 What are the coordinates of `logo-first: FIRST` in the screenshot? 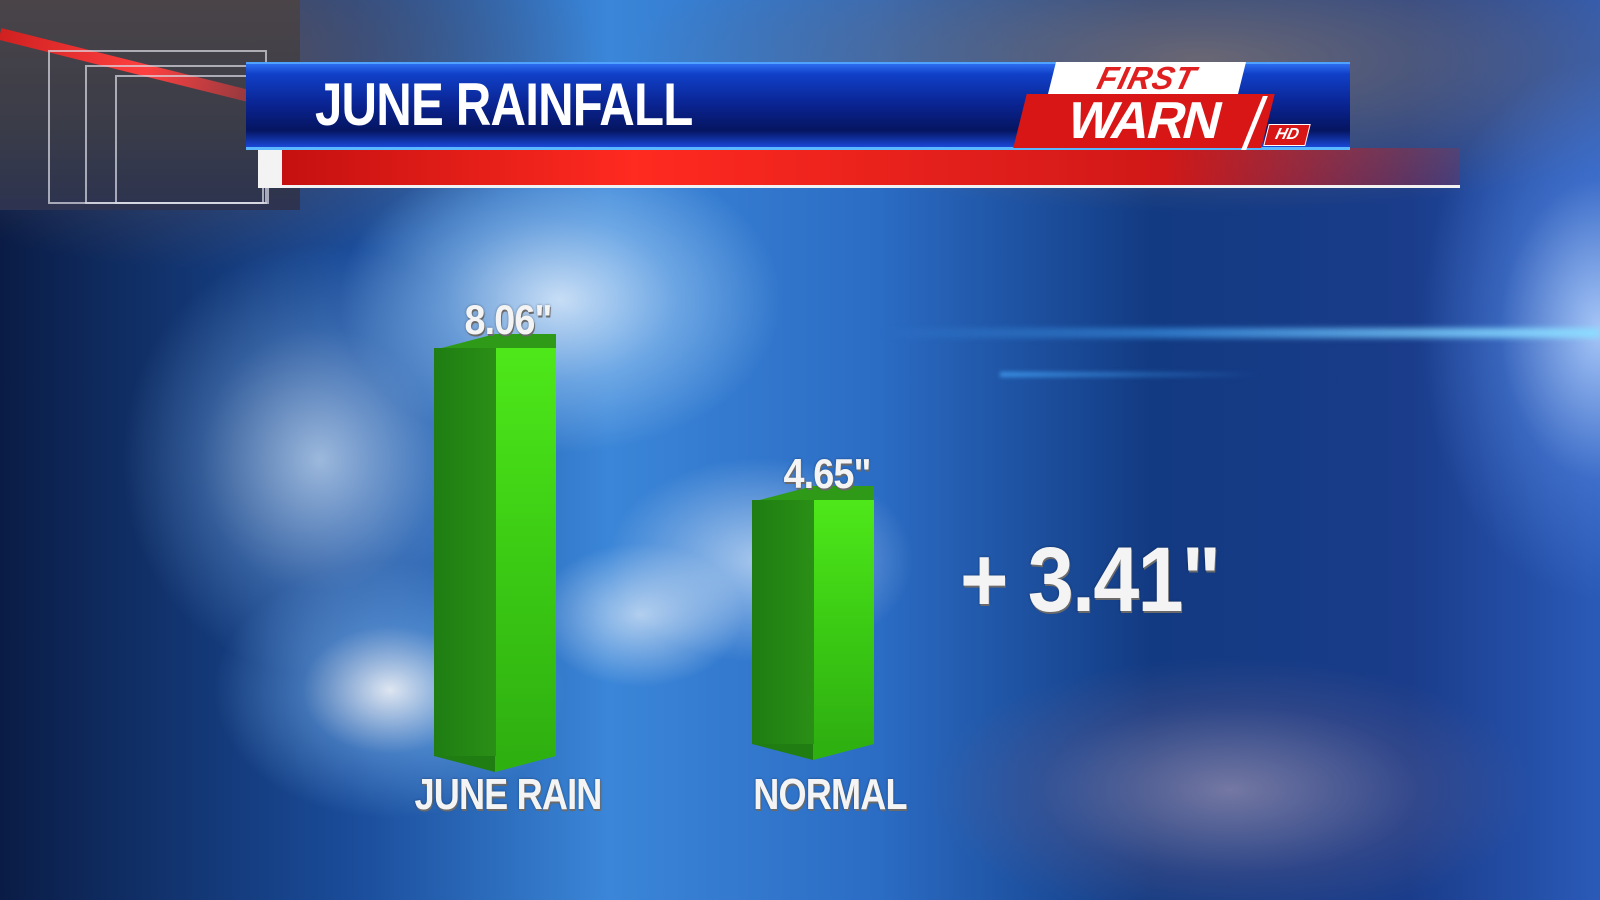 It's located at (1147, 78).